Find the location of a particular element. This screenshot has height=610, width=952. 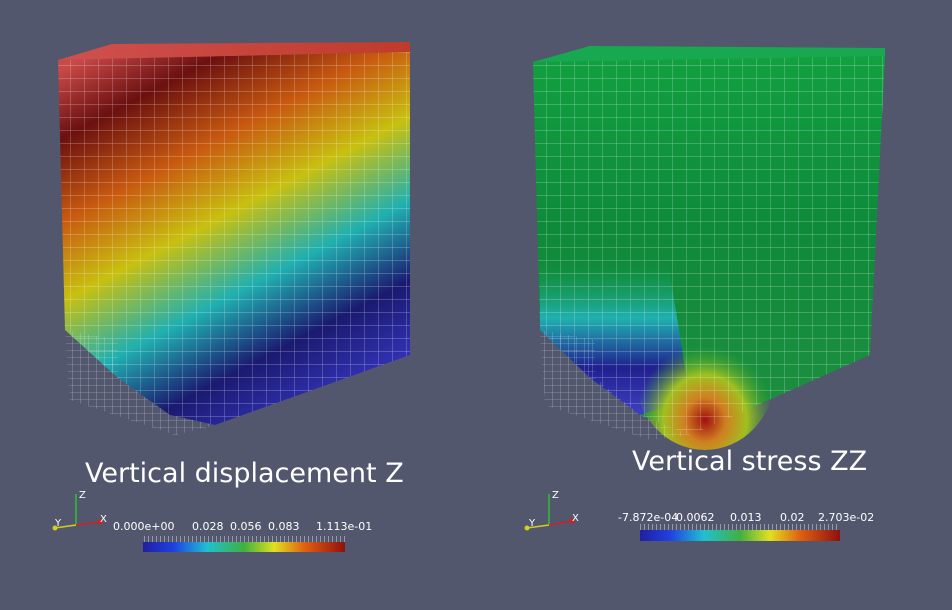

colorbar-label: 0.0062 is located at coordinates (695, 517).